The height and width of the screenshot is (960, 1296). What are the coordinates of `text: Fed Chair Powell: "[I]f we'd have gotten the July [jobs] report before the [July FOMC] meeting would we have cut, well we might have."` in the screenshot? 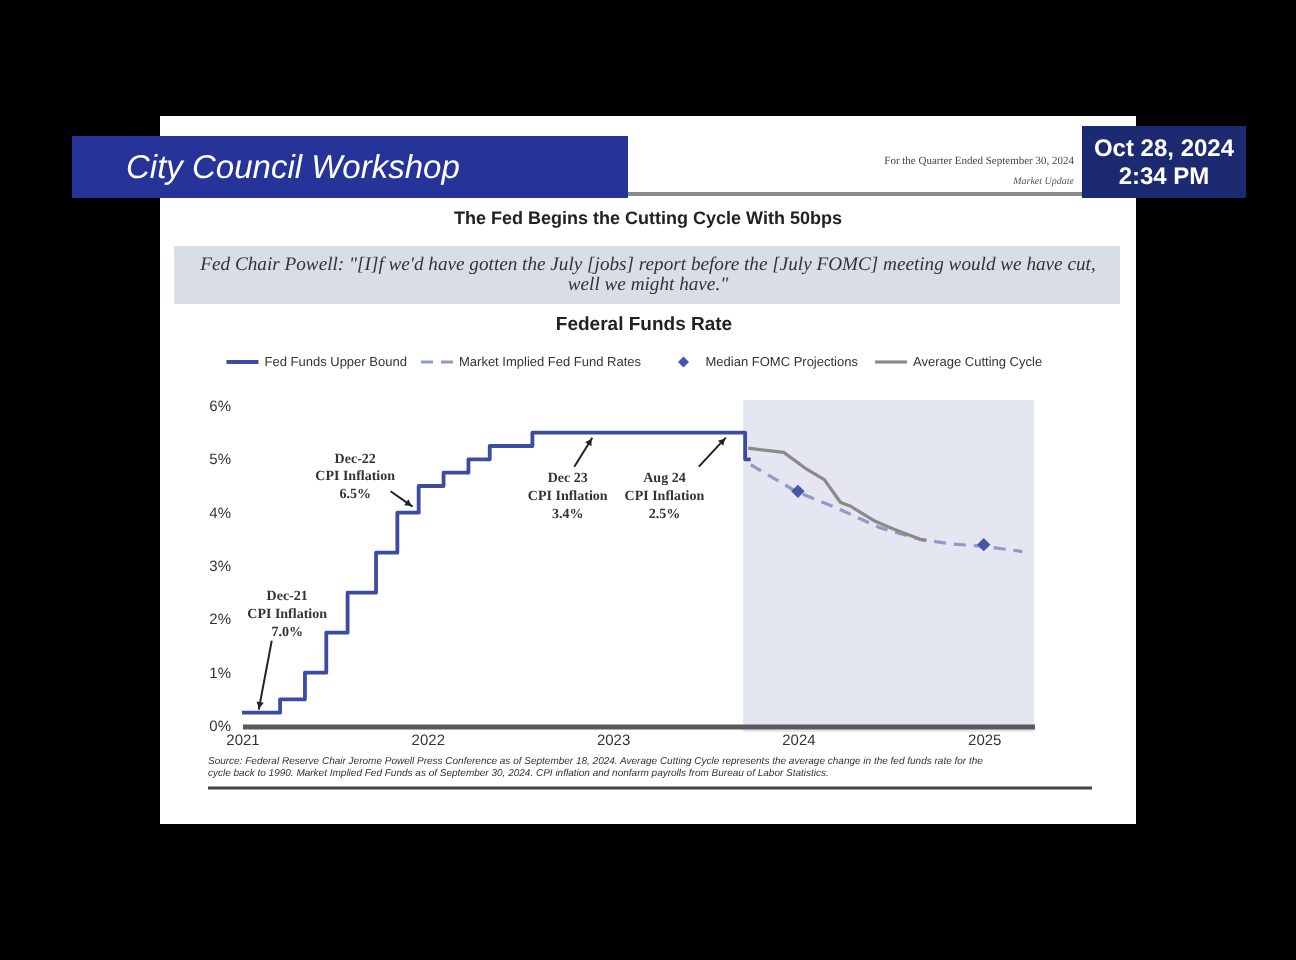 It's located at (647, 275).